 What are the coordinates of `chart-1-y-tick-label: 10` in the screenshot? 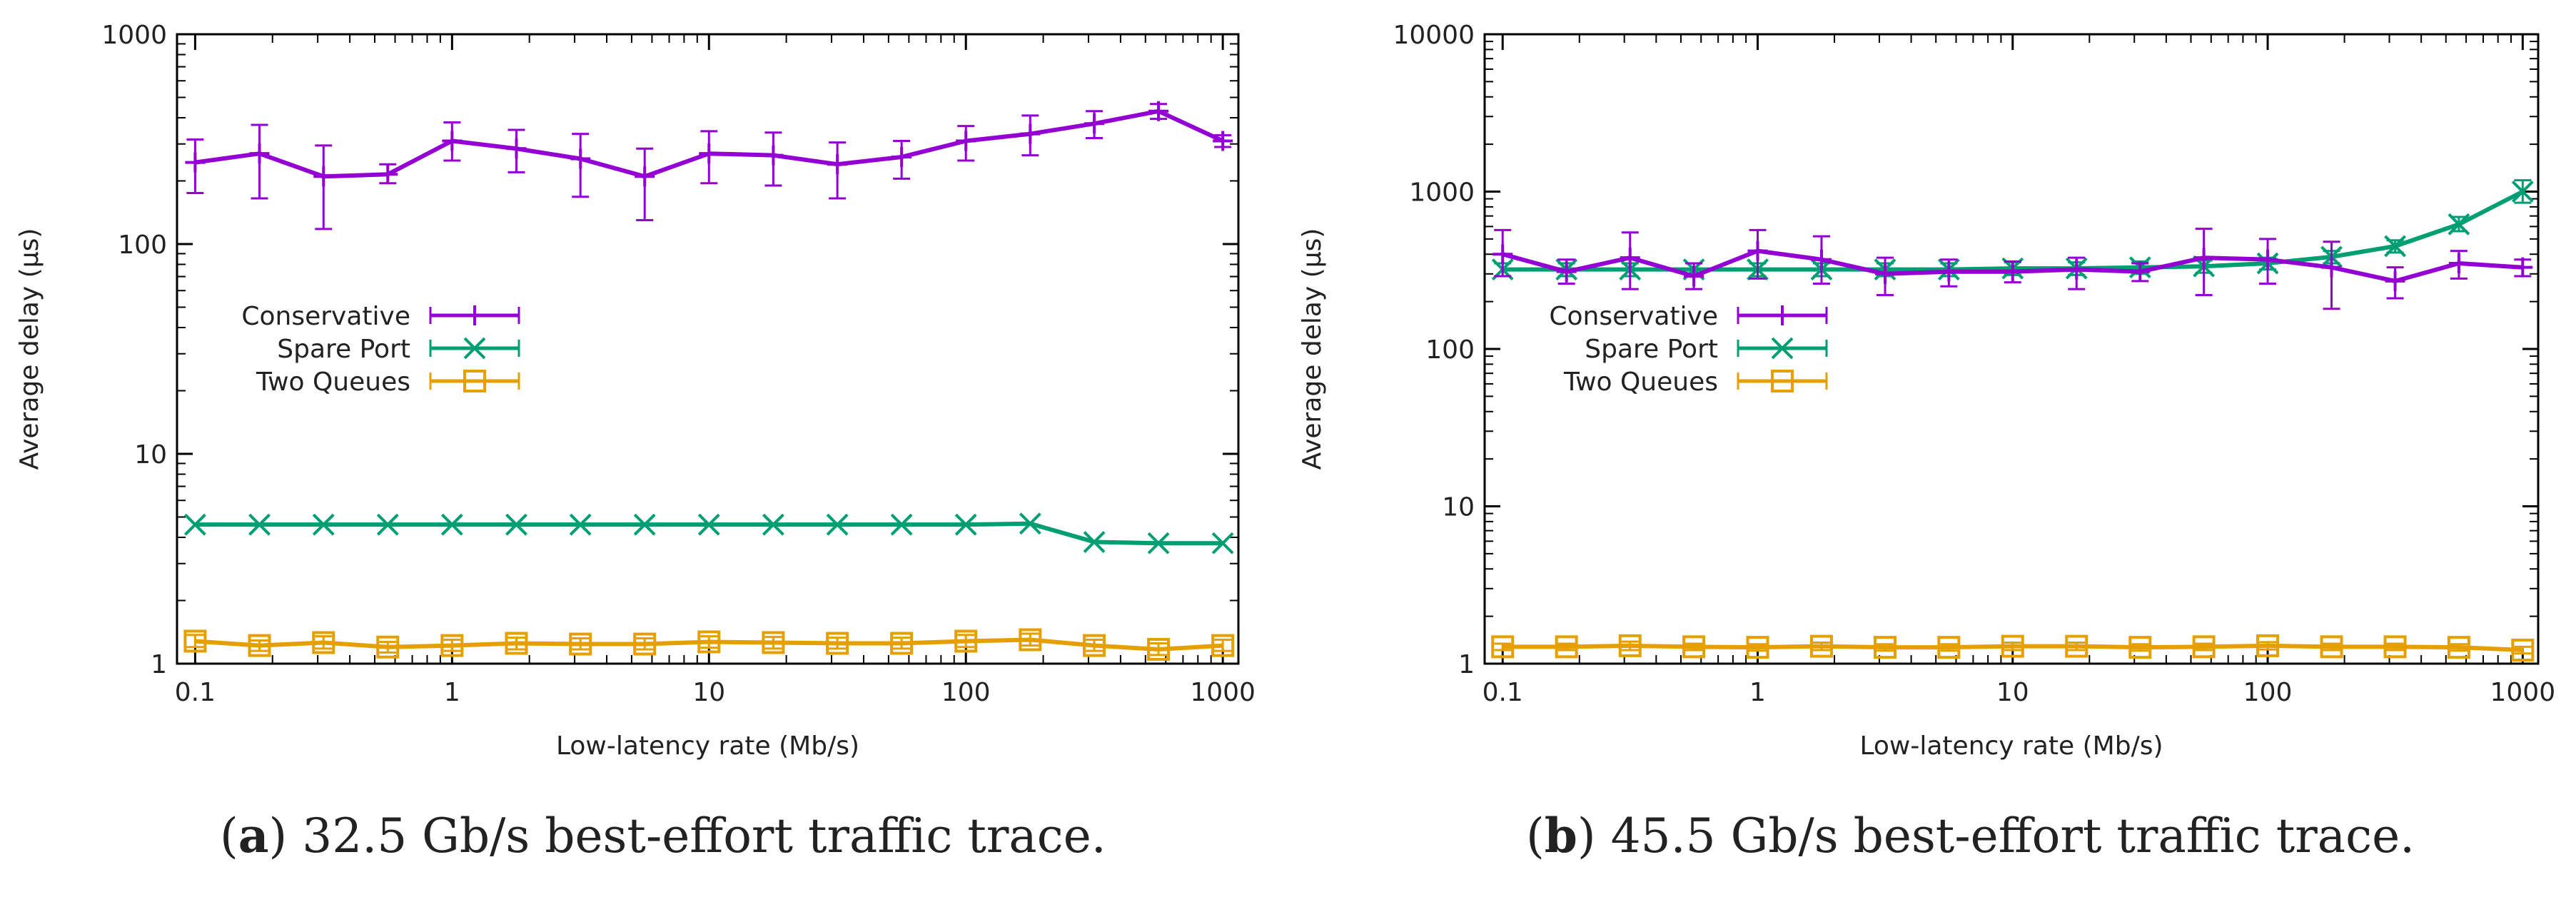 It's located at (150, 455).